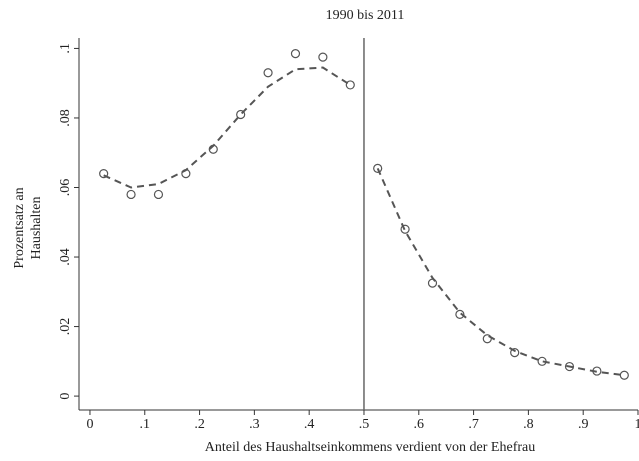 This screenshot has width=639, height=461. What do you see at coordinates (419, 424) in the screenshot?
I see `x-tick-label: .6` at bounding box center [419, 424].